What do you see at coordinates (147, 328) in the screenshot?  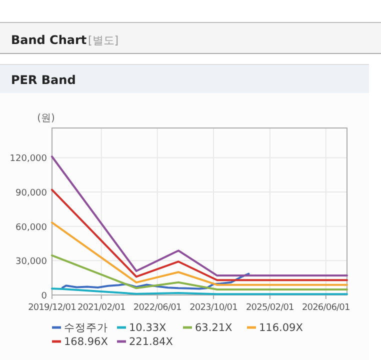 I see `legend-label: 10.33X` at bounding box center [147, 328].